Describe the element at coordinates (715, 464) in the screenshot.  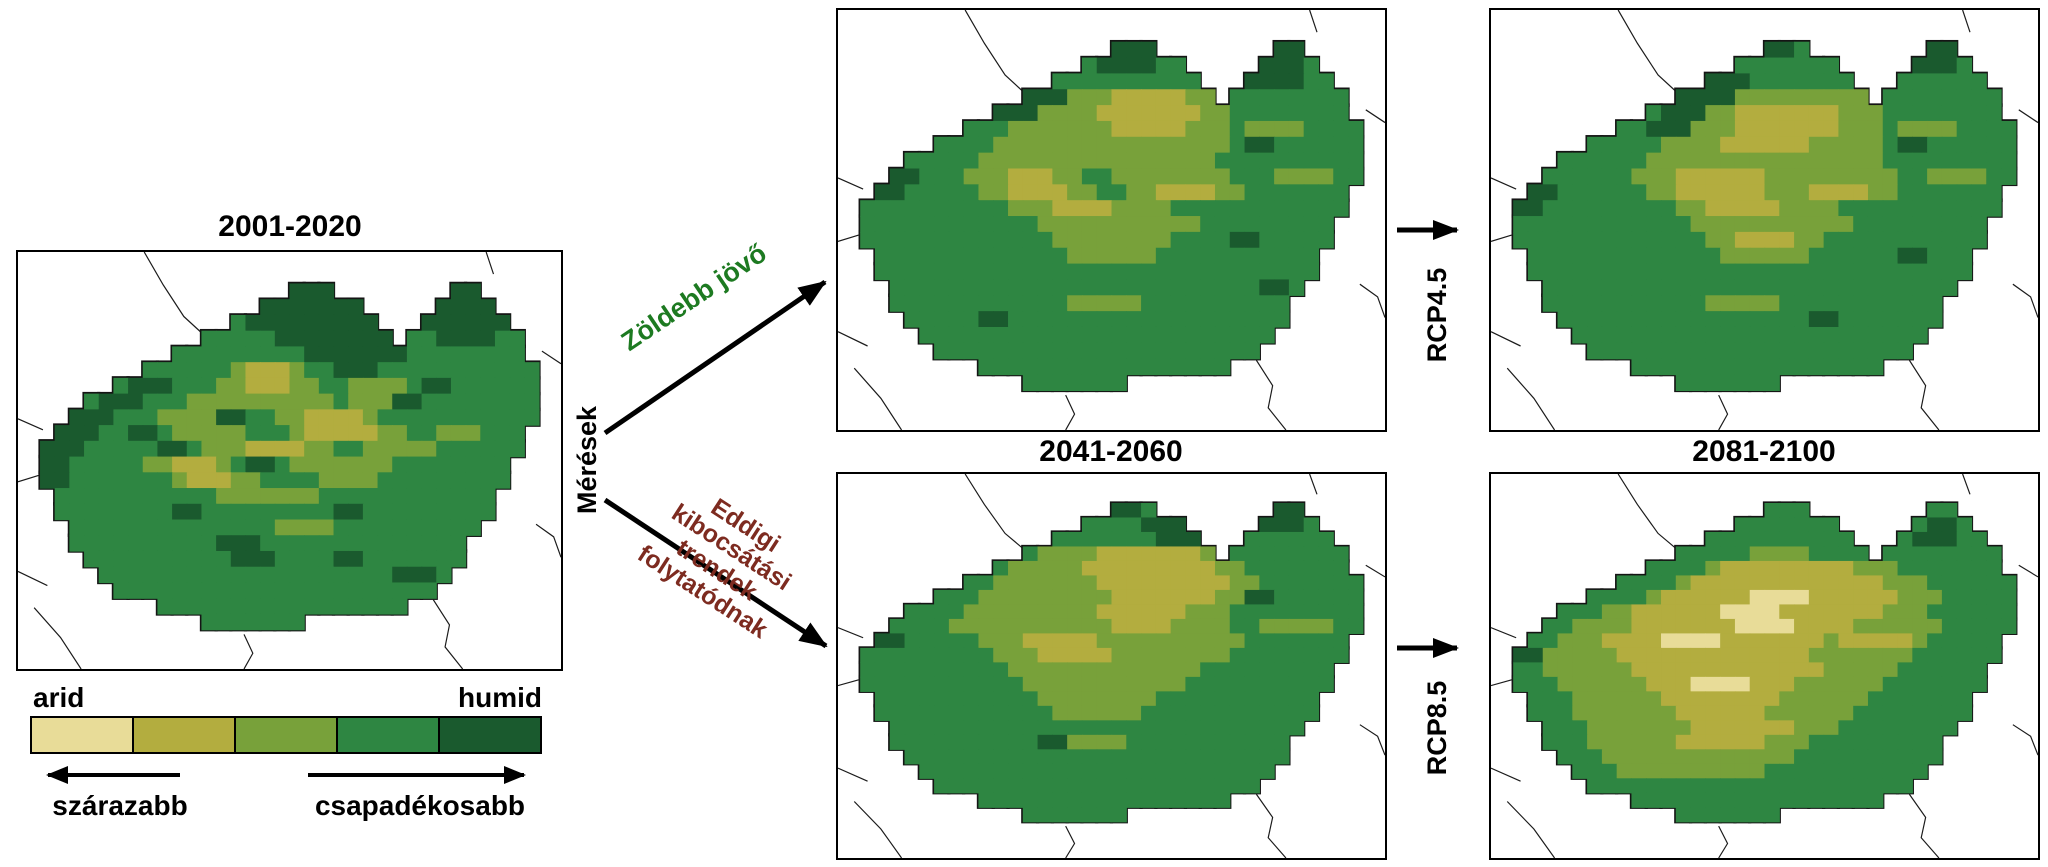
I see `scenario-arrows` at that location.